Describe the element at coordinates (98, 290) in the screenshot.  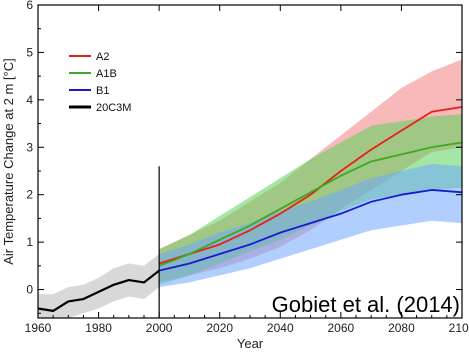
I see `series-line-20c3m` at that location.